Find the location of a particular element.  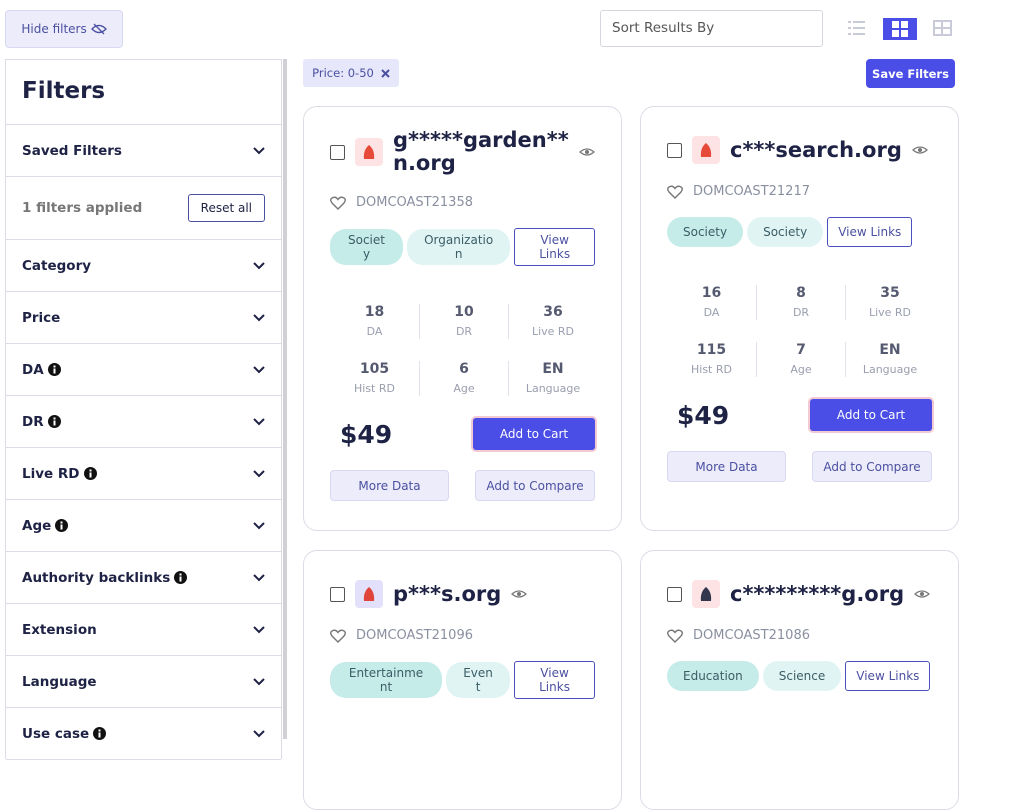

filter-section: Language is located at coordinates (143, 682).